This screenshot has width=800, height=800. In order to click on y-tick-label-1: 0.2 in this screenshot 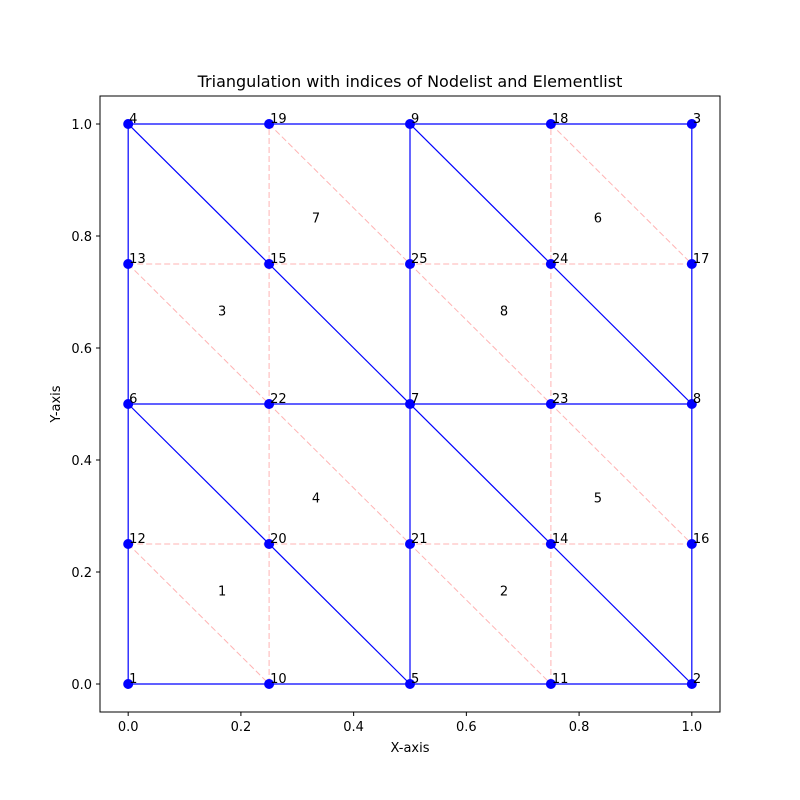, I will do `click(81, 573)`.